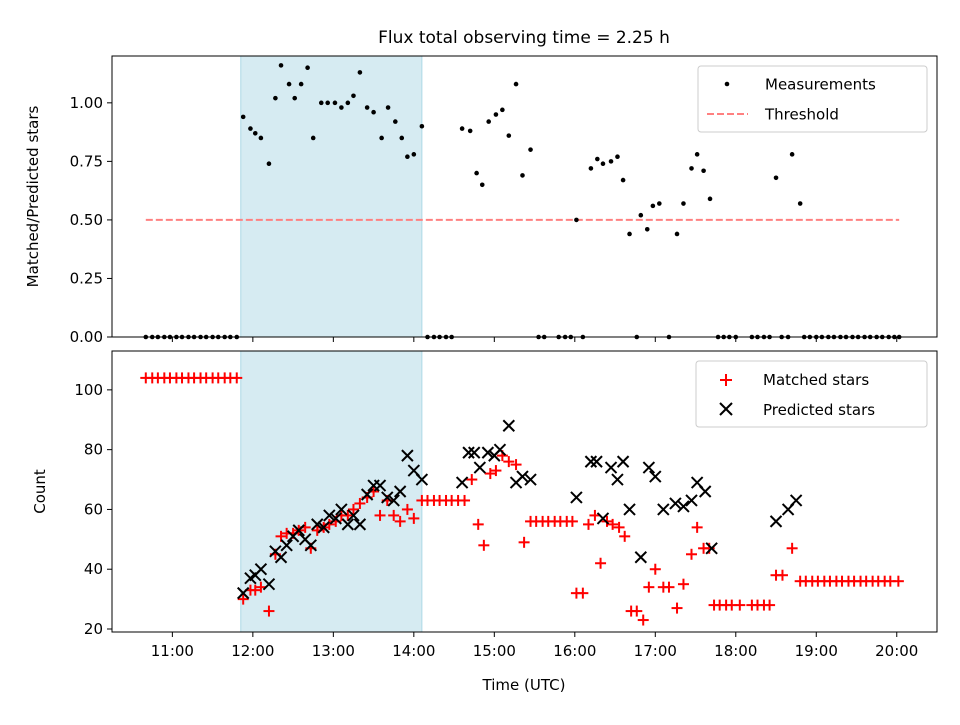  I want to click on top-y-tick-label: 0.00, so click(86, 337).